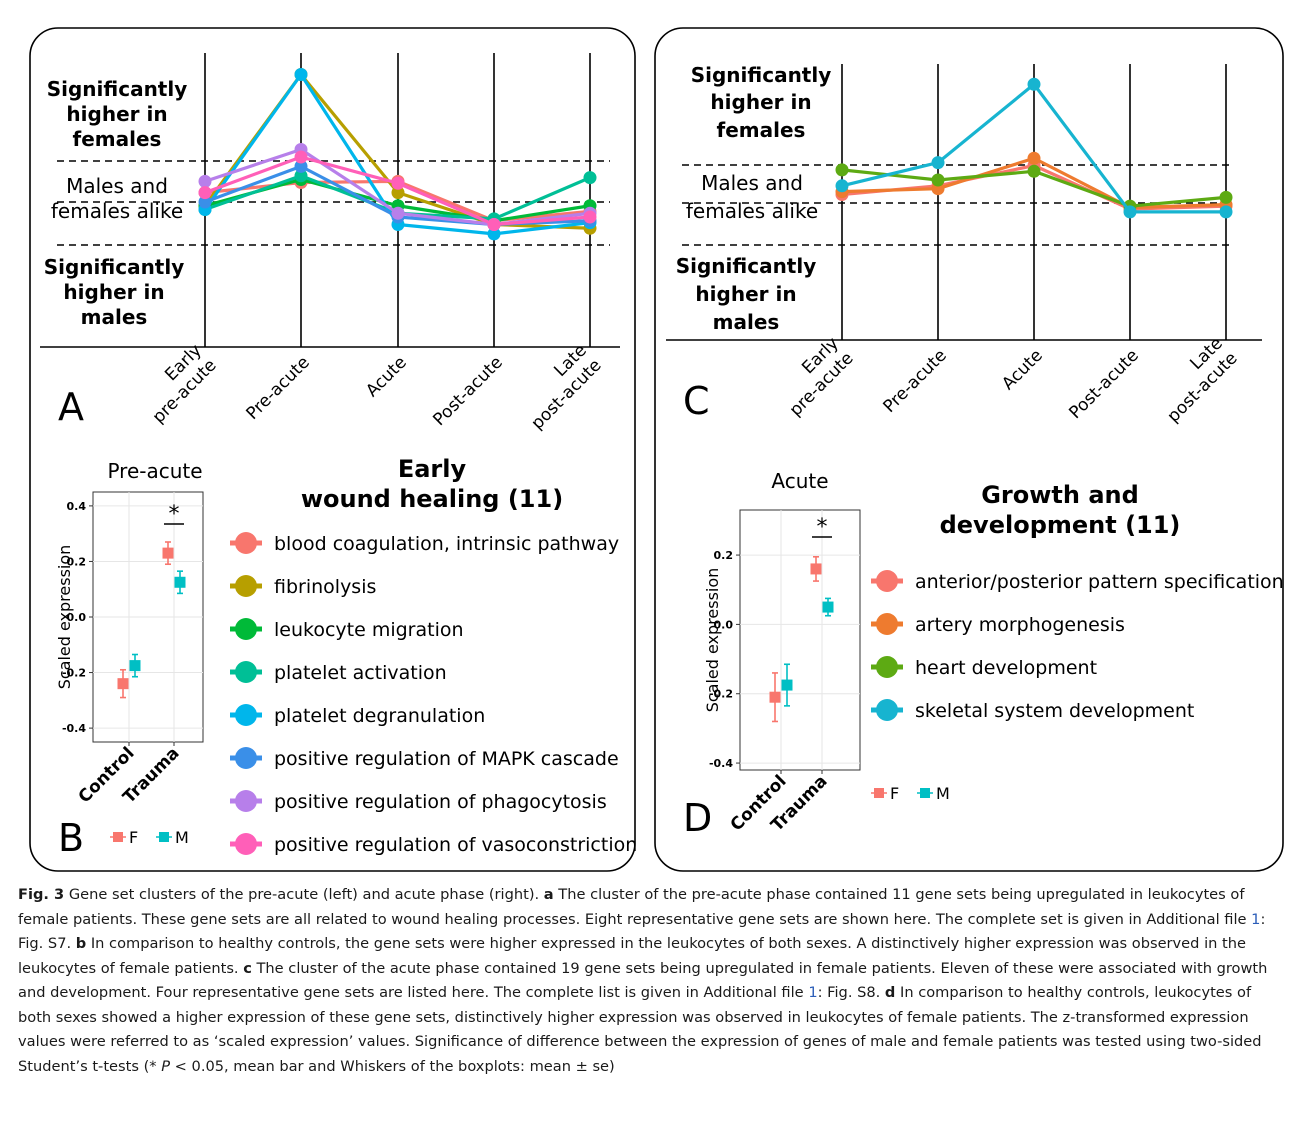  I want to click on gene-set-cluster-title-1: wound healing (11), so click(432, 499).